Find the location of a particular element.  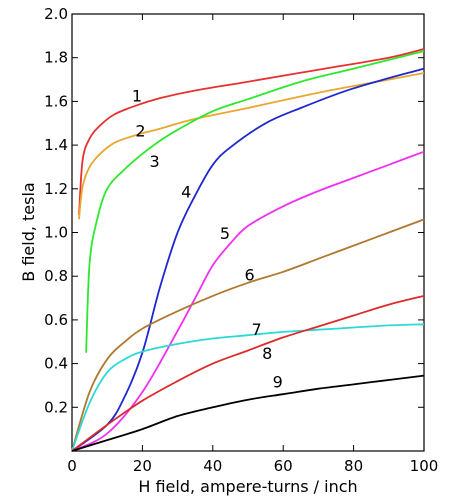

curve-9-label: 9 is located at coordinates (278, 382).